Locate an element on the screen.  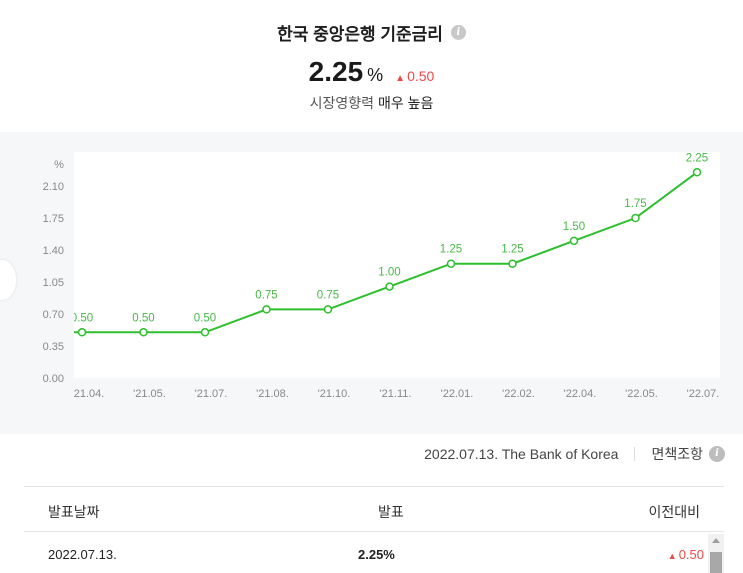
x-tick-label: '22.02. is located at coordinates (518, 394).